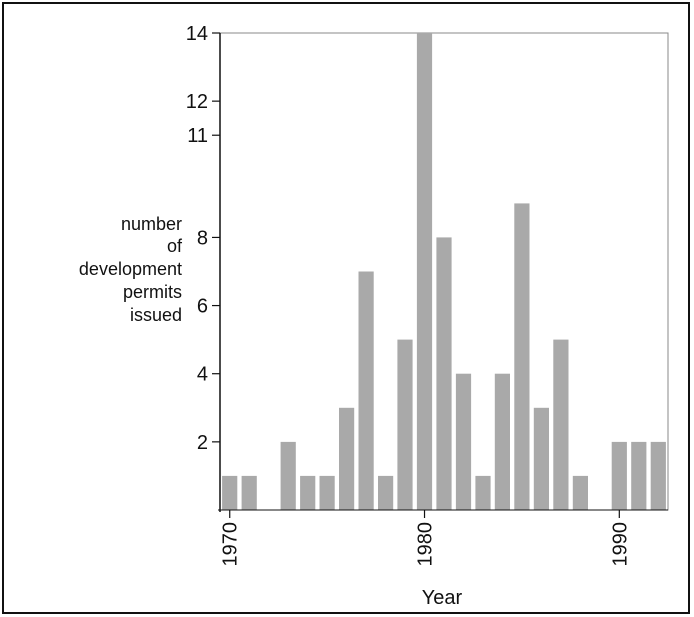 The image size is (694, 617). What do you see at coordinates (444, 373) in the screenshot?
I see `bar-1981` at bounding box center [444, 373].